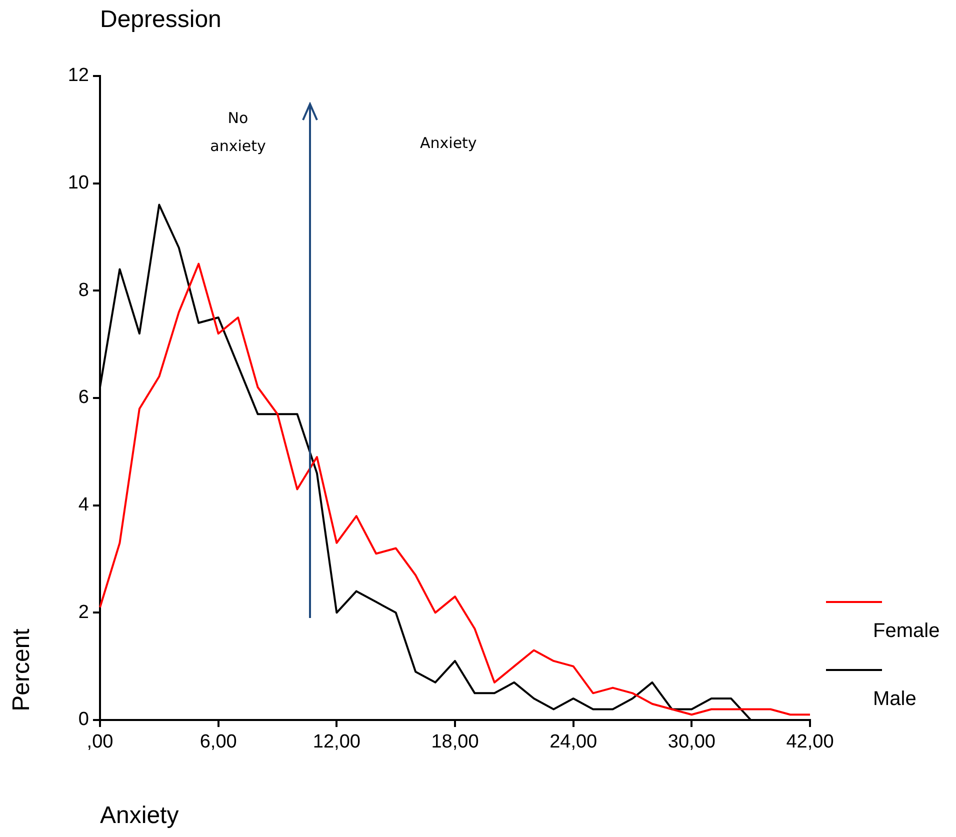 This screenshot has width=956, height=837. What do you see at coordinates (692, 742) in the screenshot?
I see `x-tick-label: 30,00` at bounding box center [692, 742].